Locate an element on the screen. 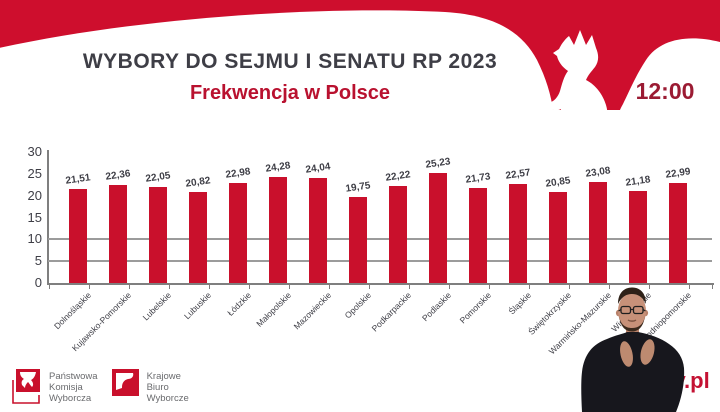 This screenshot has height=412, width=720. interpreter-right-hand is located at coordinates (647, 352).